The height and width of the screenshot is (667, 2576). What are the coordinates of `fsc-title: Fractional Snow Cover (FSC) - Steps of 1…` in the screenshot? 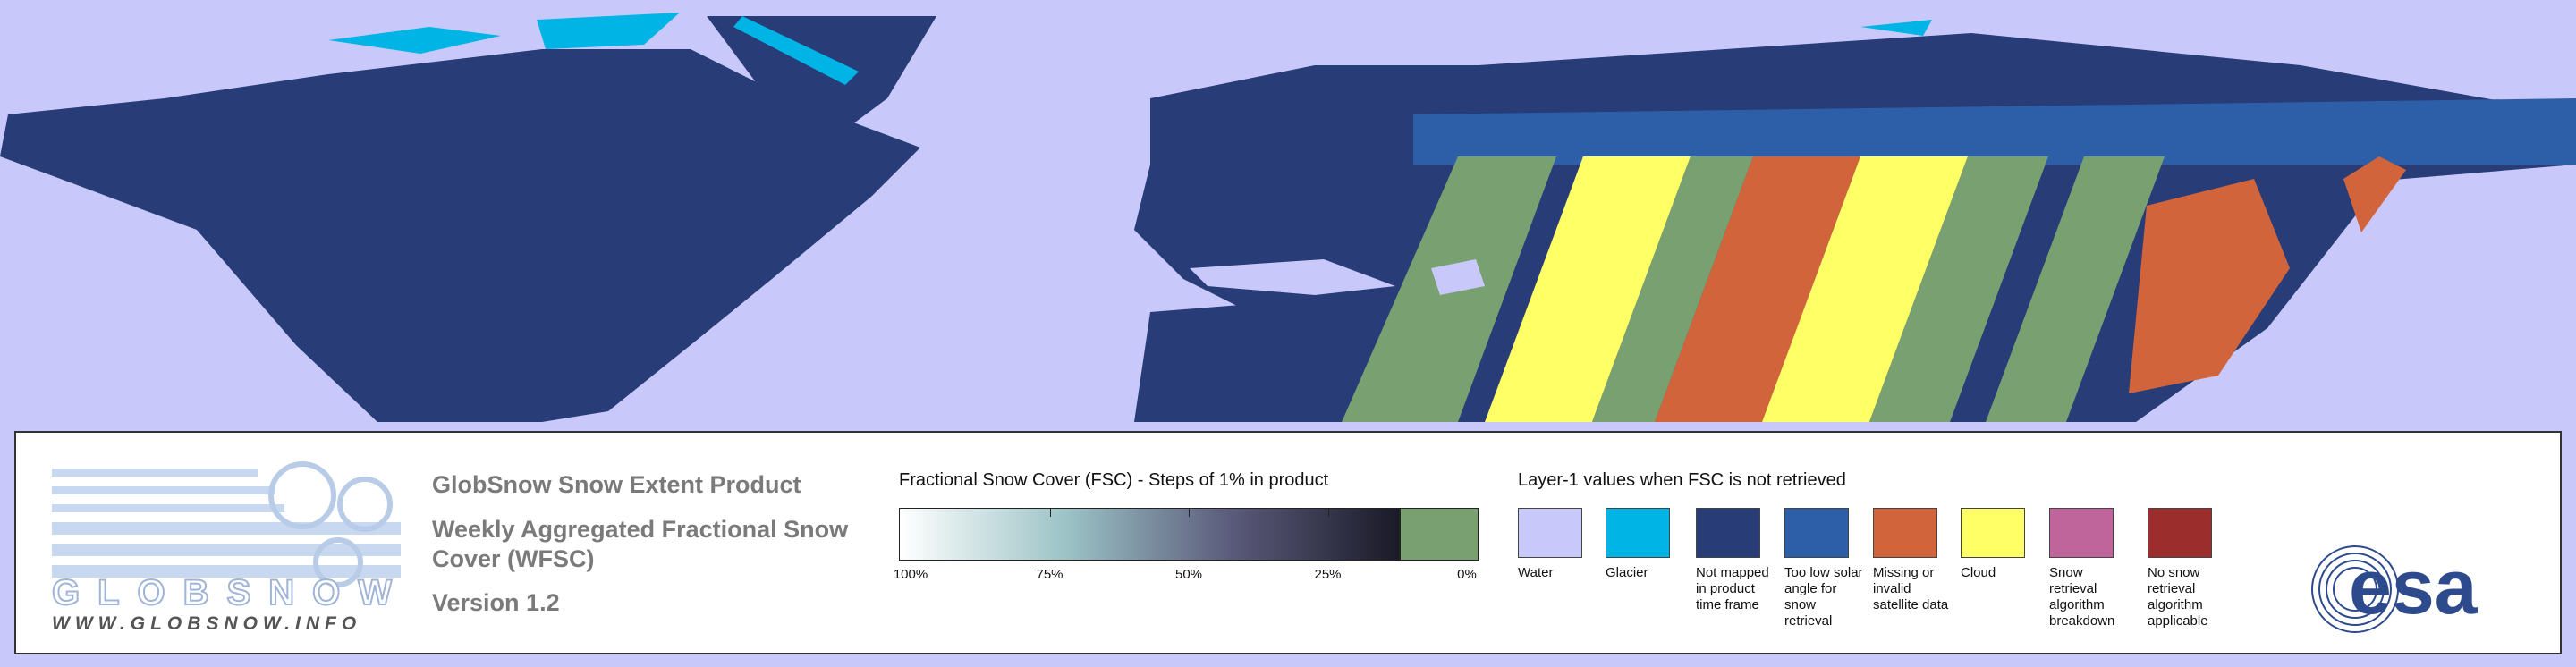 It's located at (1114, 480).